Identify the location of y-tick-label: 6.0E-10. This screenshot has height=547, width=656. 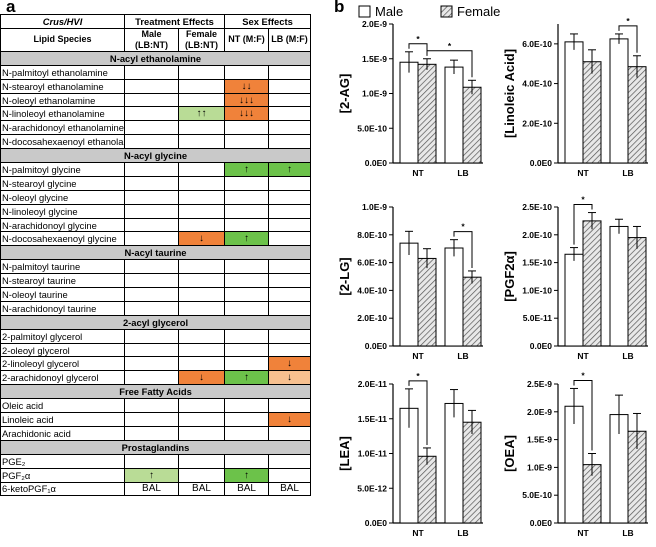
(537, 44).